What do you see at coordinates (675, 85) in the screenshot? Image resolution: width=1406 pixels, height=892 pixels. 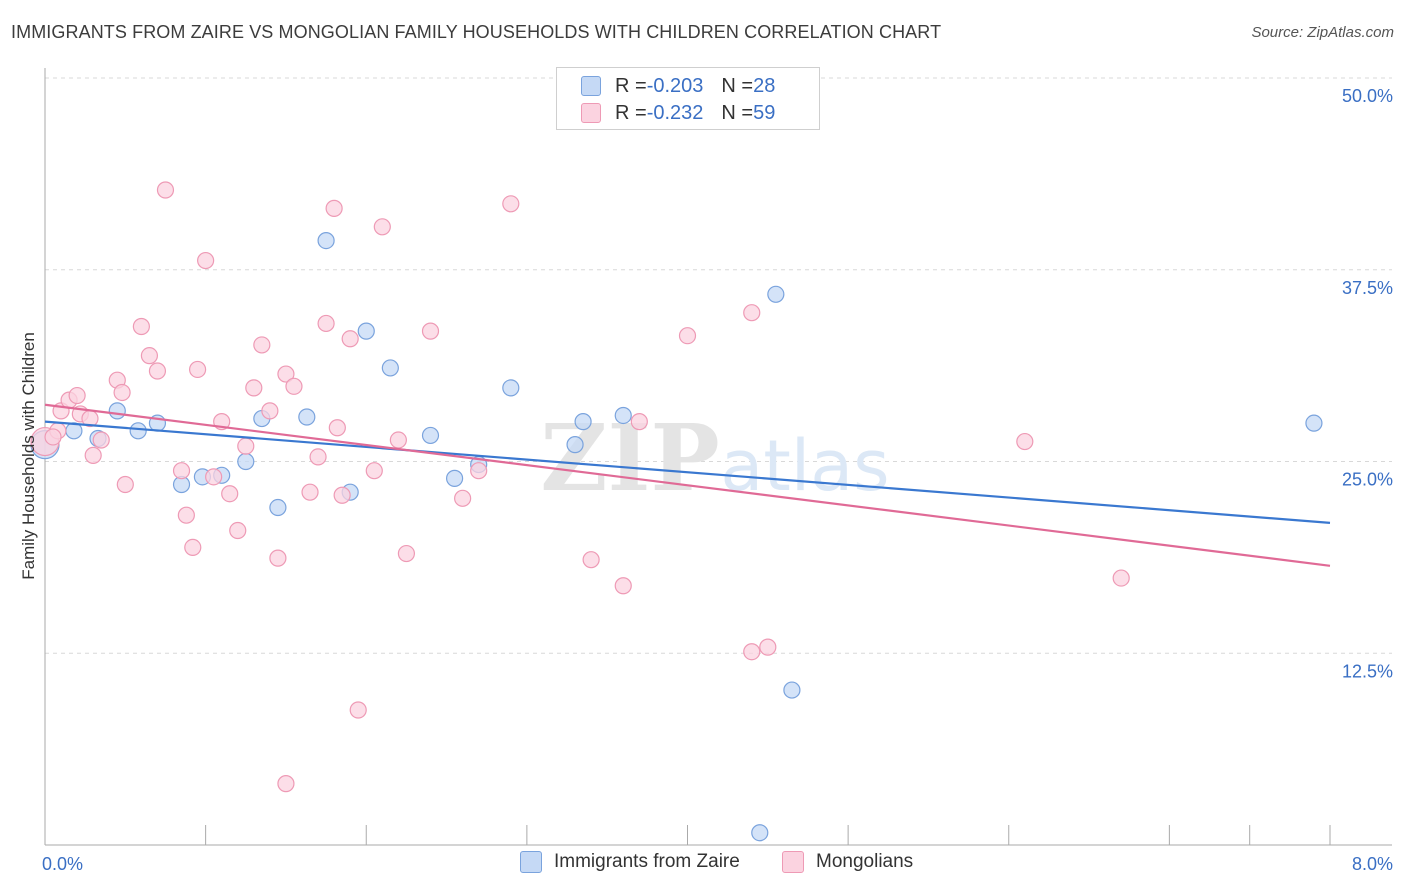 I see `legend-r-value: -0.203` at bounding box center [675, 85].